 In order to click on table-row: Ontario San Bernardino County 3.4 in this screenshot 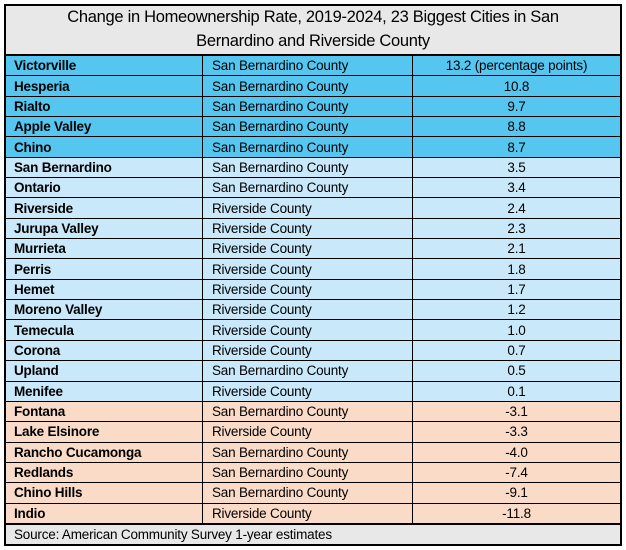, I will do `click(313, 187)`.